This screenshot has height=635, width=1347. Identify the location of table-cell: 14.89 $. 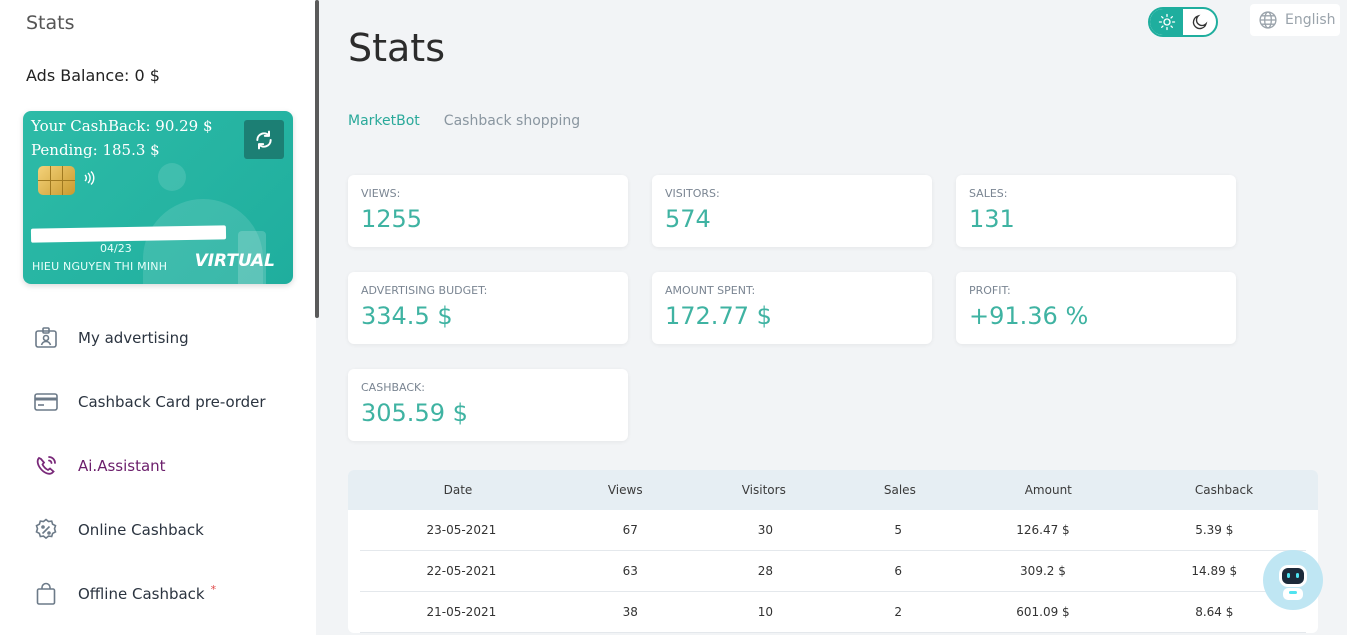
(1214, 571).